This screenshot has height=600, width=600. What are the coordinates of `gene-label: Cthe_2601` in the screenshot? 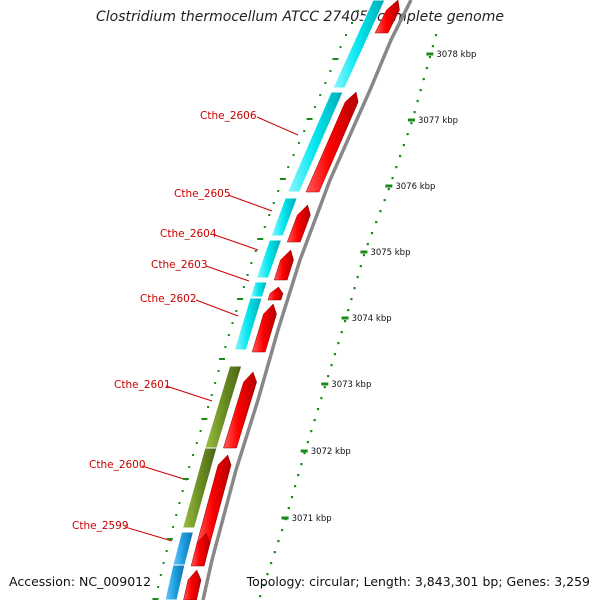 It's located at (142, 385).